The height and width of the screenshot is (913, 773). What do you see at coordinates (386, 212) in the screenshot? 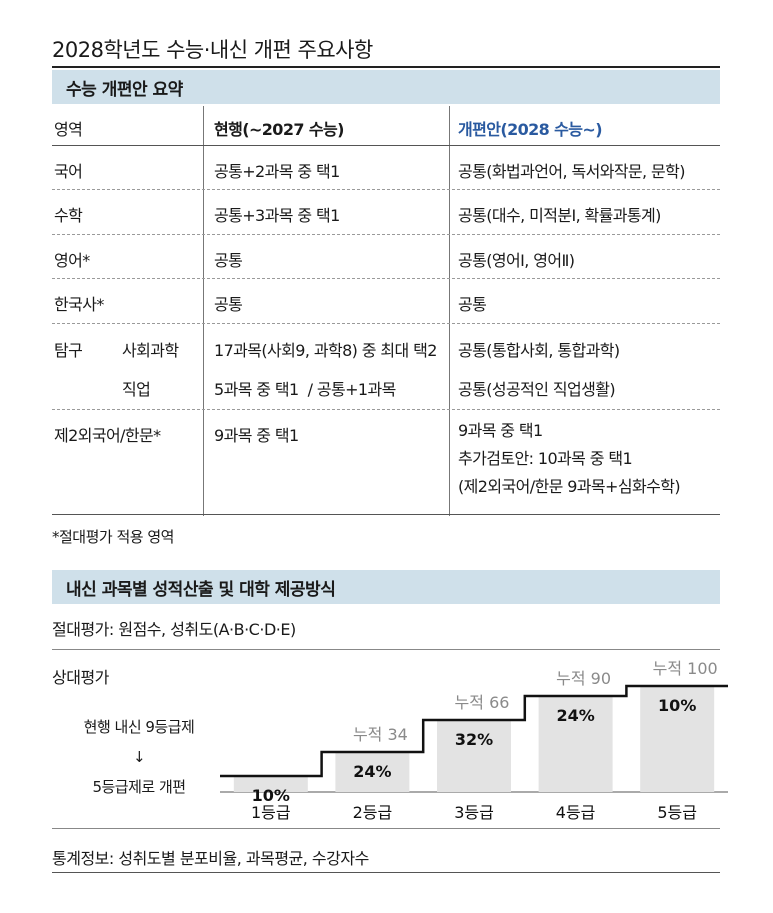
I see `table-row-math: 수학 공통+3과목 중 택1 공통(대수, 미적분Ⅰ, 확률과통계)` at bounding box center [386, 212].